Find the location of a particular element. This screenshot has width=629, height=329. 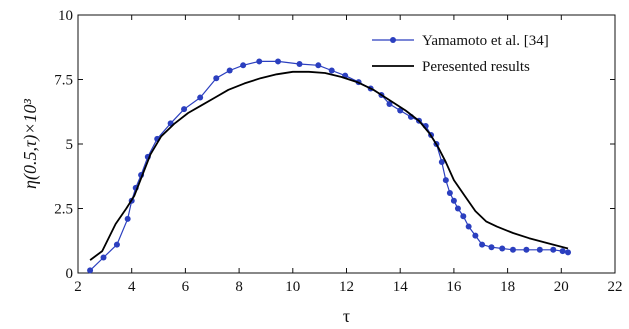

x-tick-label: 18 is located at coordinates (507, 287).